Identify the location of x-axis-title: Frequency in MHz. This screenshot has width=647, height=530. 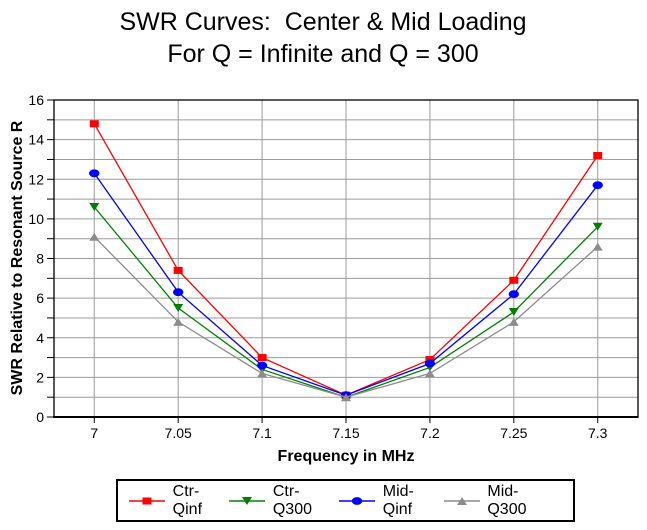
(346, 456).